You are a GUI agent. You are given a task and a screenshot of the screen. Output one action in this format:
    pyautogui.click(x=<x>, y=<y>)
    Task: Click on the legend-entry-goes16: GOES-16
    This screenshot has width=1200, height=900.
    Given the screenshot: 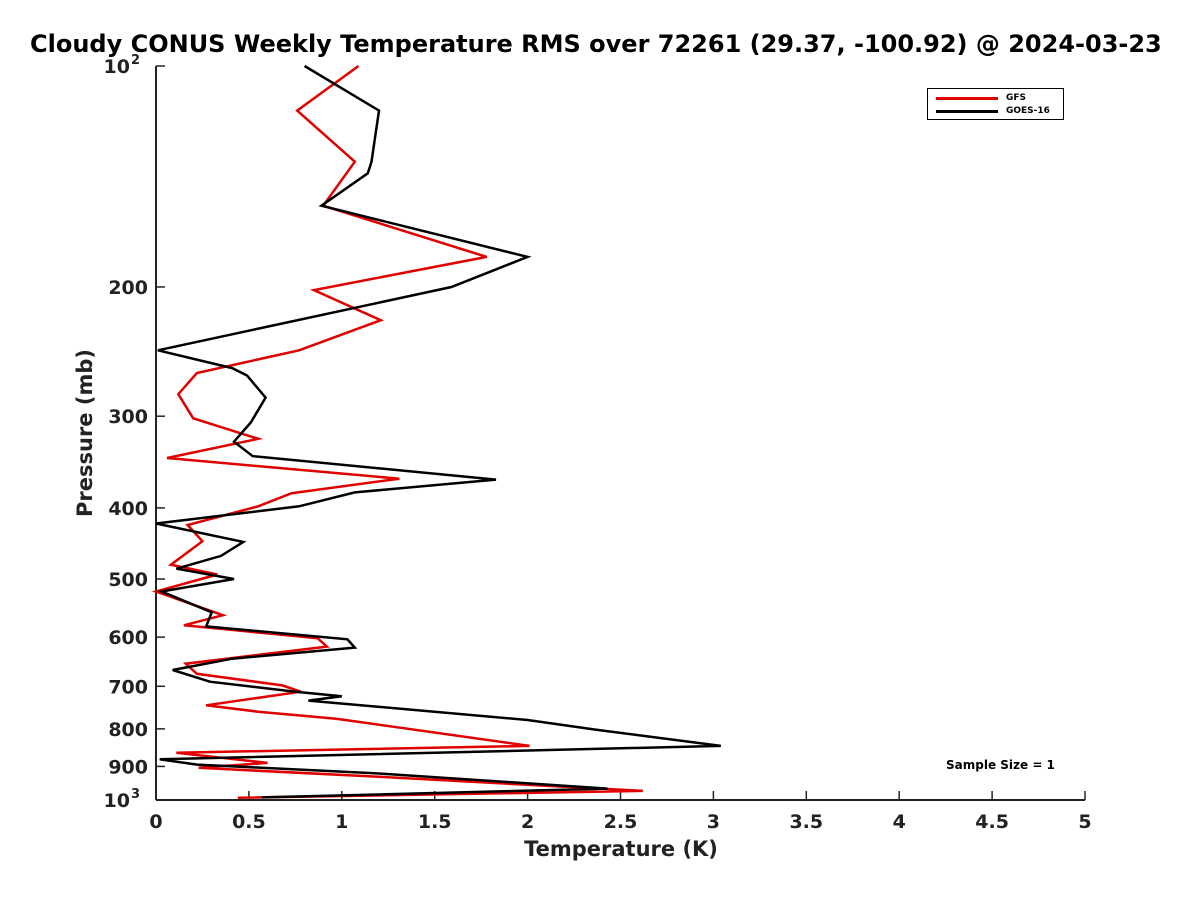 What is the action you would take?
    pyautogui.click(x=993, y=111)
    